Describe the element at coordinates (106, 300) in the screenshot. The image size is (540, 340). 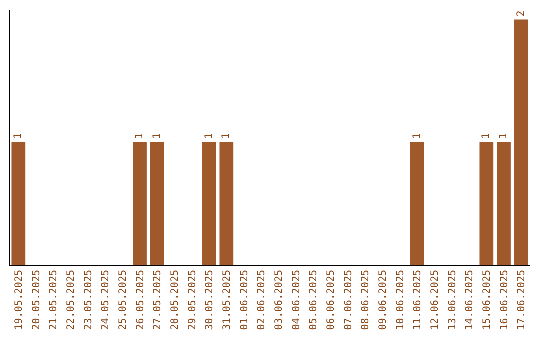
I see `x-tick-label: 24.05.2025` at that location.